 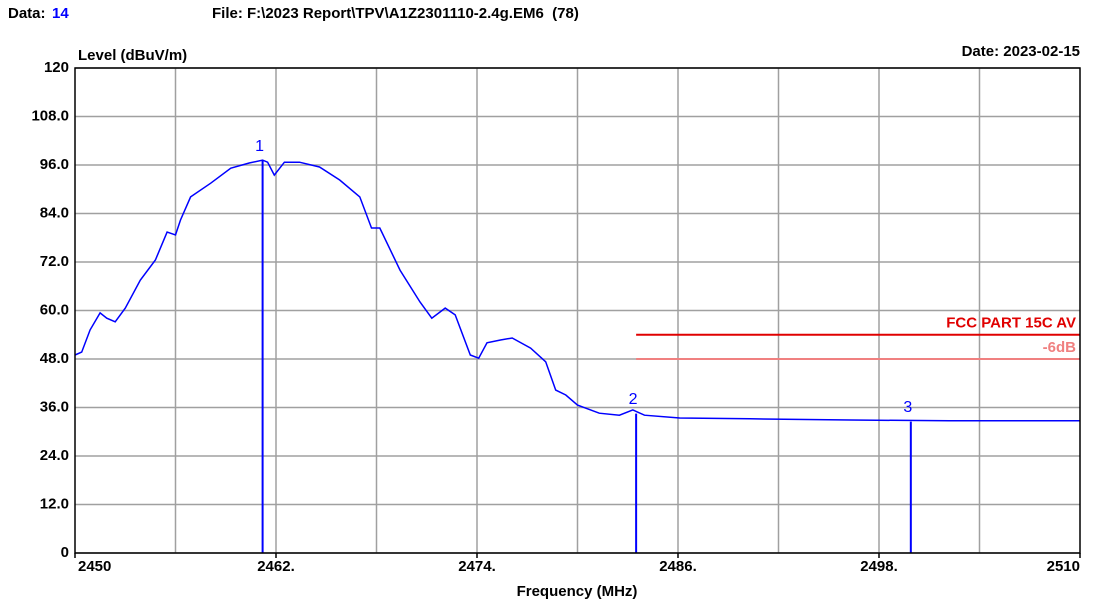 I want to click on y-tick-label: 12.0, so click(x=54, y=503).